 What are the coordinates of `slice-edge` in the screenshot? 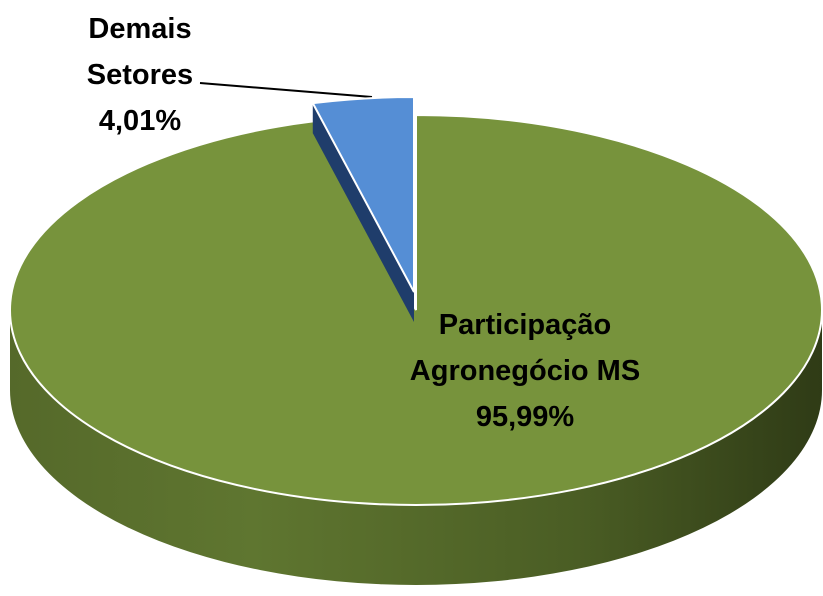 It's located at (363, 212).